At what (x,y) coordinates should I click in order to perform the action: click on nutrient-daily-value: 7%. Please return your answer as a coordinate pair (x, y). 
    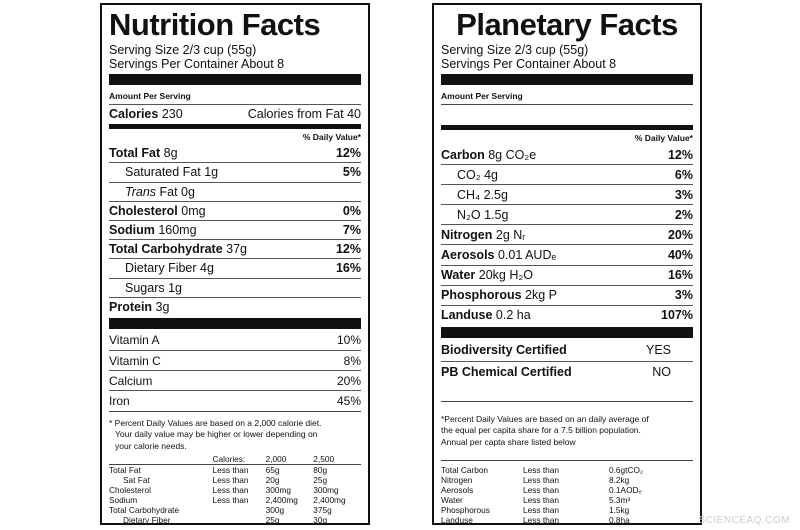
    Looking at the image, I should click on (351, 230).